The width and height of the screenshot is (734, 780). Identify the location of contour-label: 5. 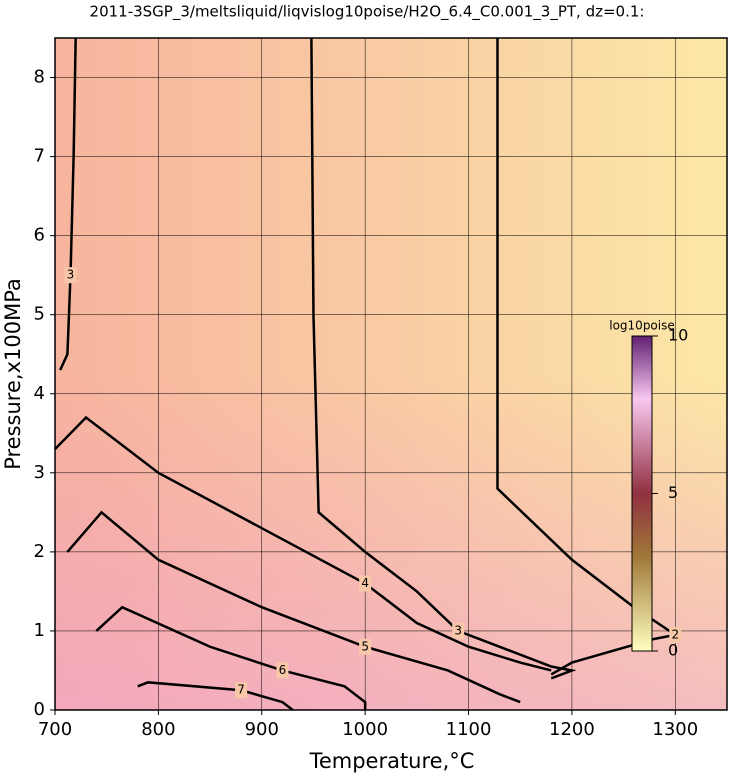
(365, 646).